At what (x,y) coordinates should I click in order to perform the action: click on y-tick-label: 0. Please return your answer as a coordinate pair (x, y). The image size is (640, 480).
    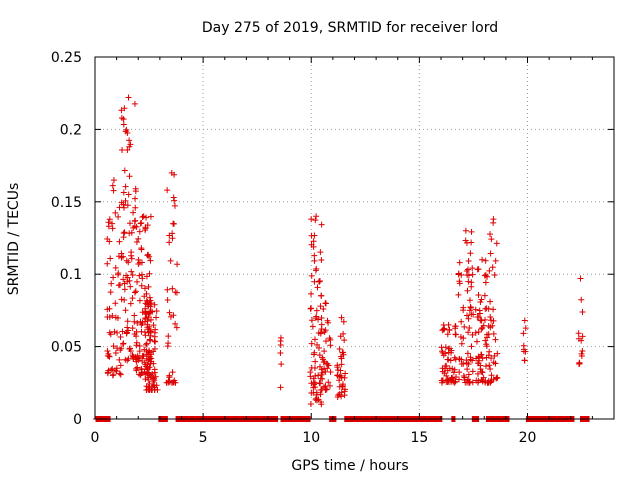
    Looking at the image, I should click on (77, 420).